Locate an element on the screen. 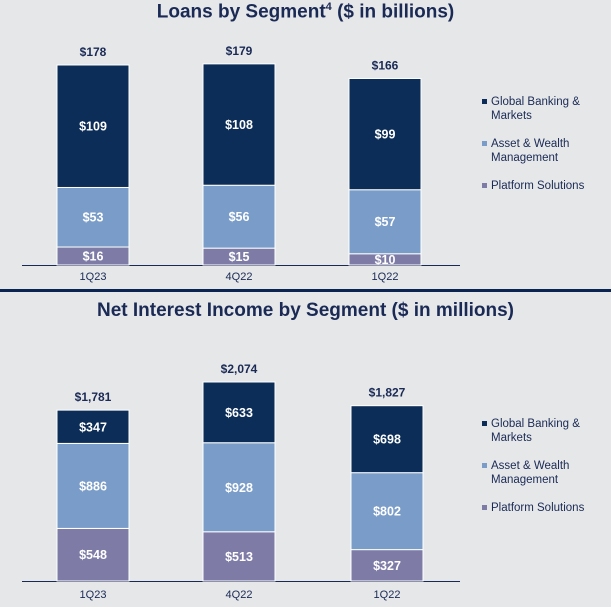  loans-total-label: $178 is located at coordinates (93, 52).